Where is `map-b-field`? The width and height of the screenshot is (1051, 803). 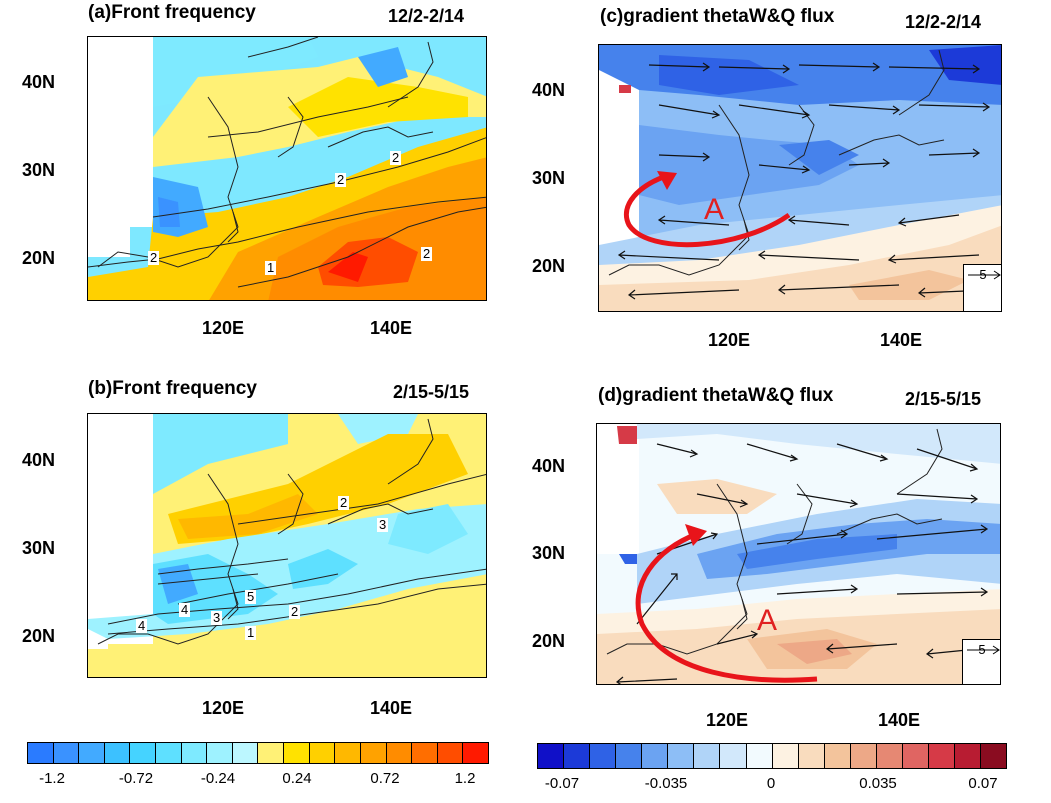 map-b-field is located at coordinates (287, 545).